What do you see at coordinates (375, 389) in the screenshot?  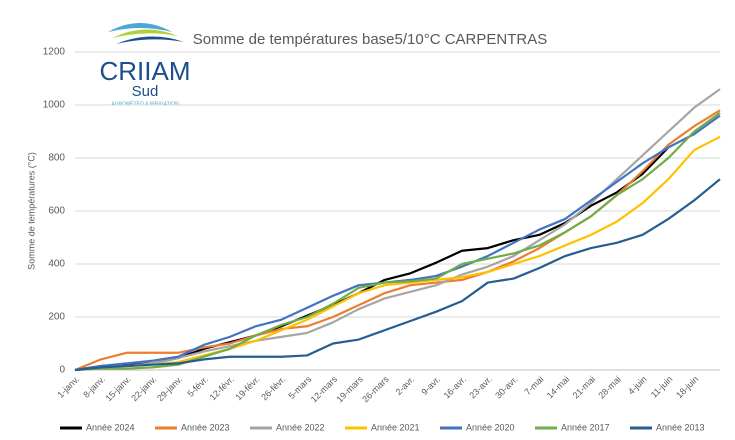 I see `x-tick-label: 26-mars` at bounding box center [375, 389].